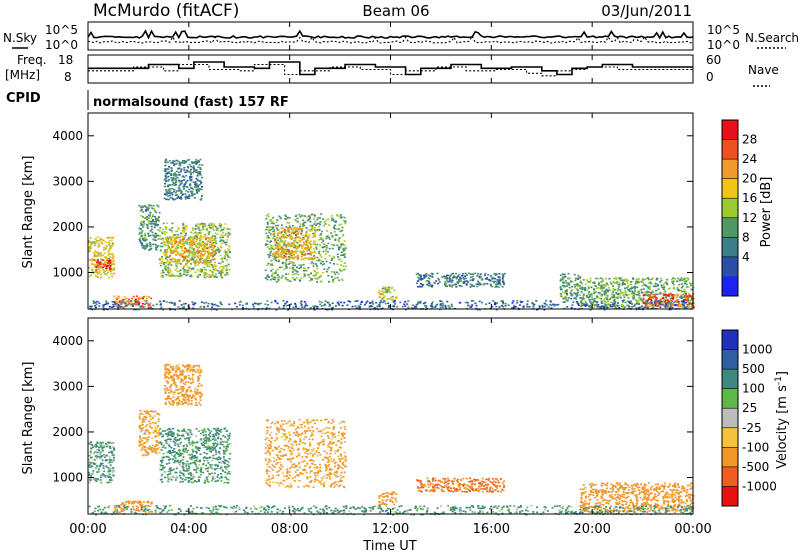 The width and height of the screenshot is (800, 554). I want to click on cell-r5, so click(199, 258).